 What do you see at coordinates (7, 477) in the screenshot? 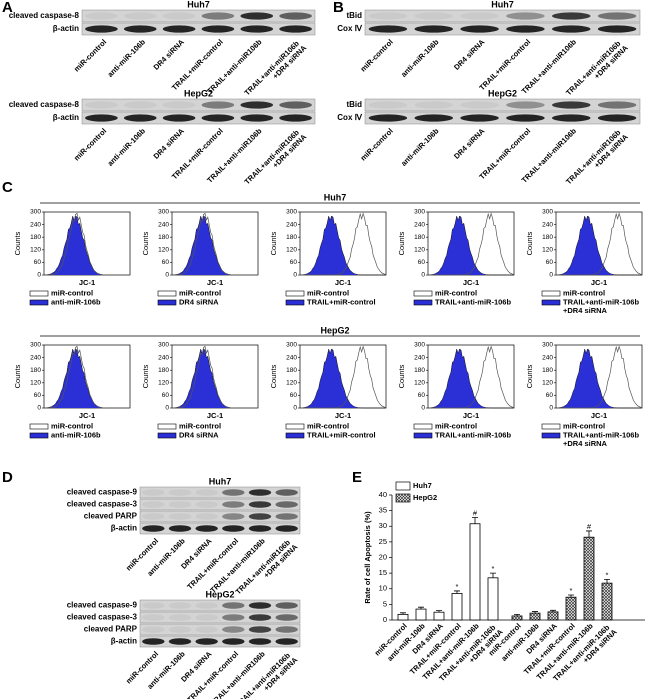
I see `panel-letter: D` at bounding box center [7, 477].